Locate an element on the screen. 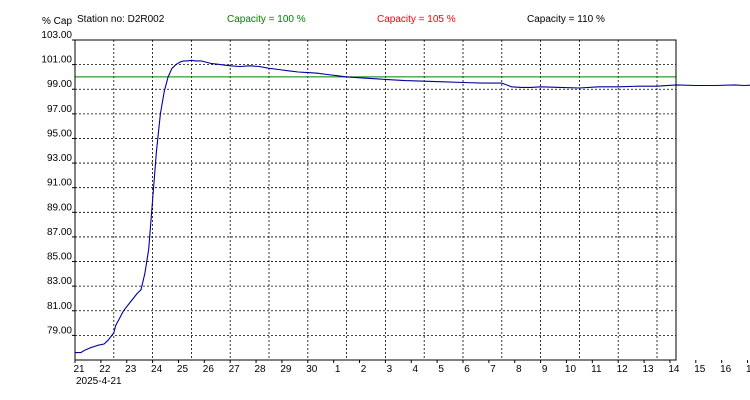 This screenshot has width=750, height=400. y-axis-label: % Cap is located at coordinates (57, 21).